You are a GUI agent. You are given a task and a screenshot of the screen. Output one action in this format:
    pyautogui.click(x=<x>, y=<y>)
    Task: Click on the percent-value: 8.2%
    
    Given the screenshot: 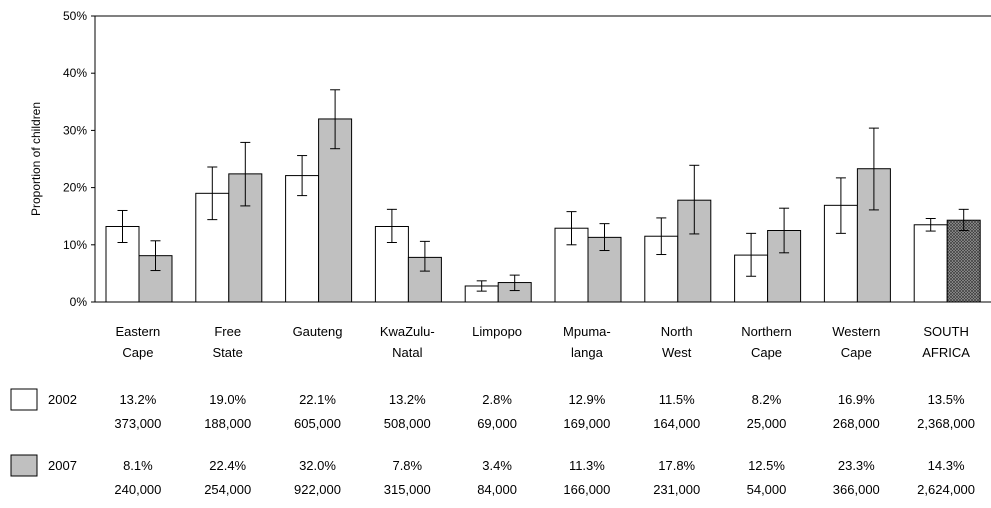 What is the action you would take?
    pyautogui.click(x=767, y=399)
    